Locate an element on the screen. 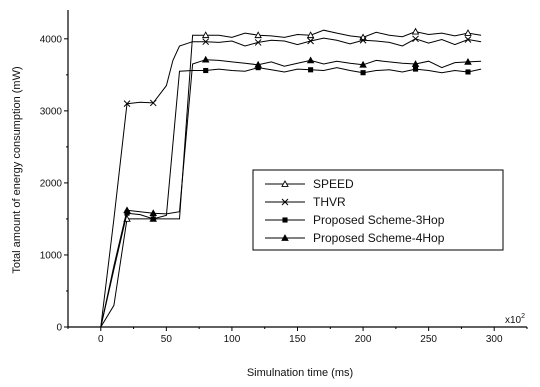 The image size is (540, 387). x-multiplier-label: x102 is located at coordinates (515, 319).